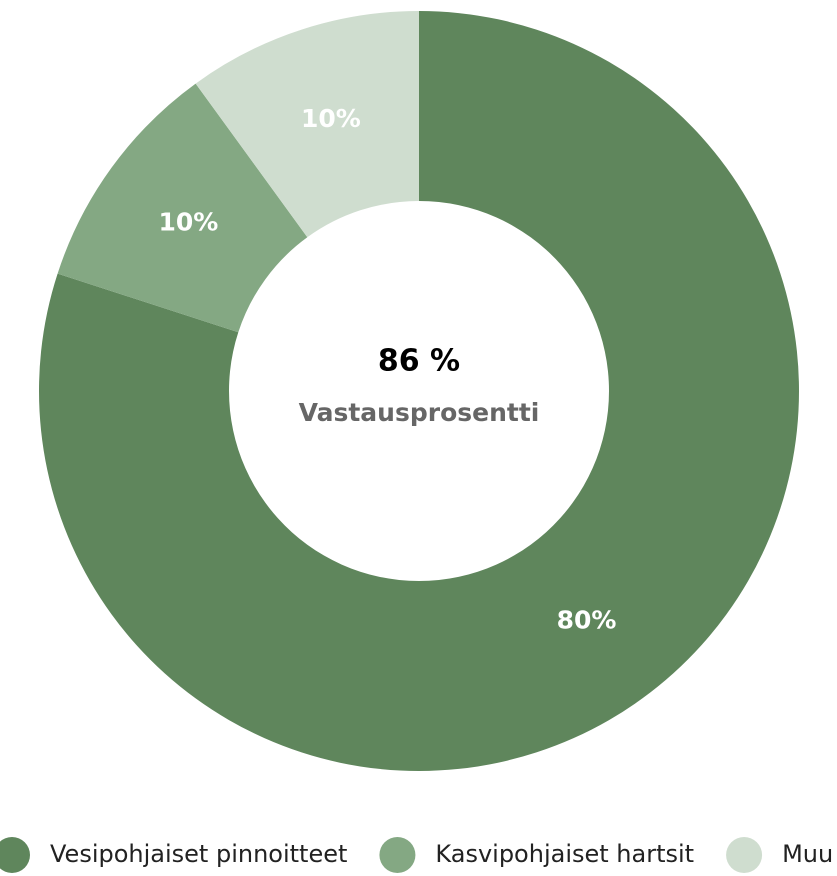  I want to click on value-label: 80%, so click(587, 620).